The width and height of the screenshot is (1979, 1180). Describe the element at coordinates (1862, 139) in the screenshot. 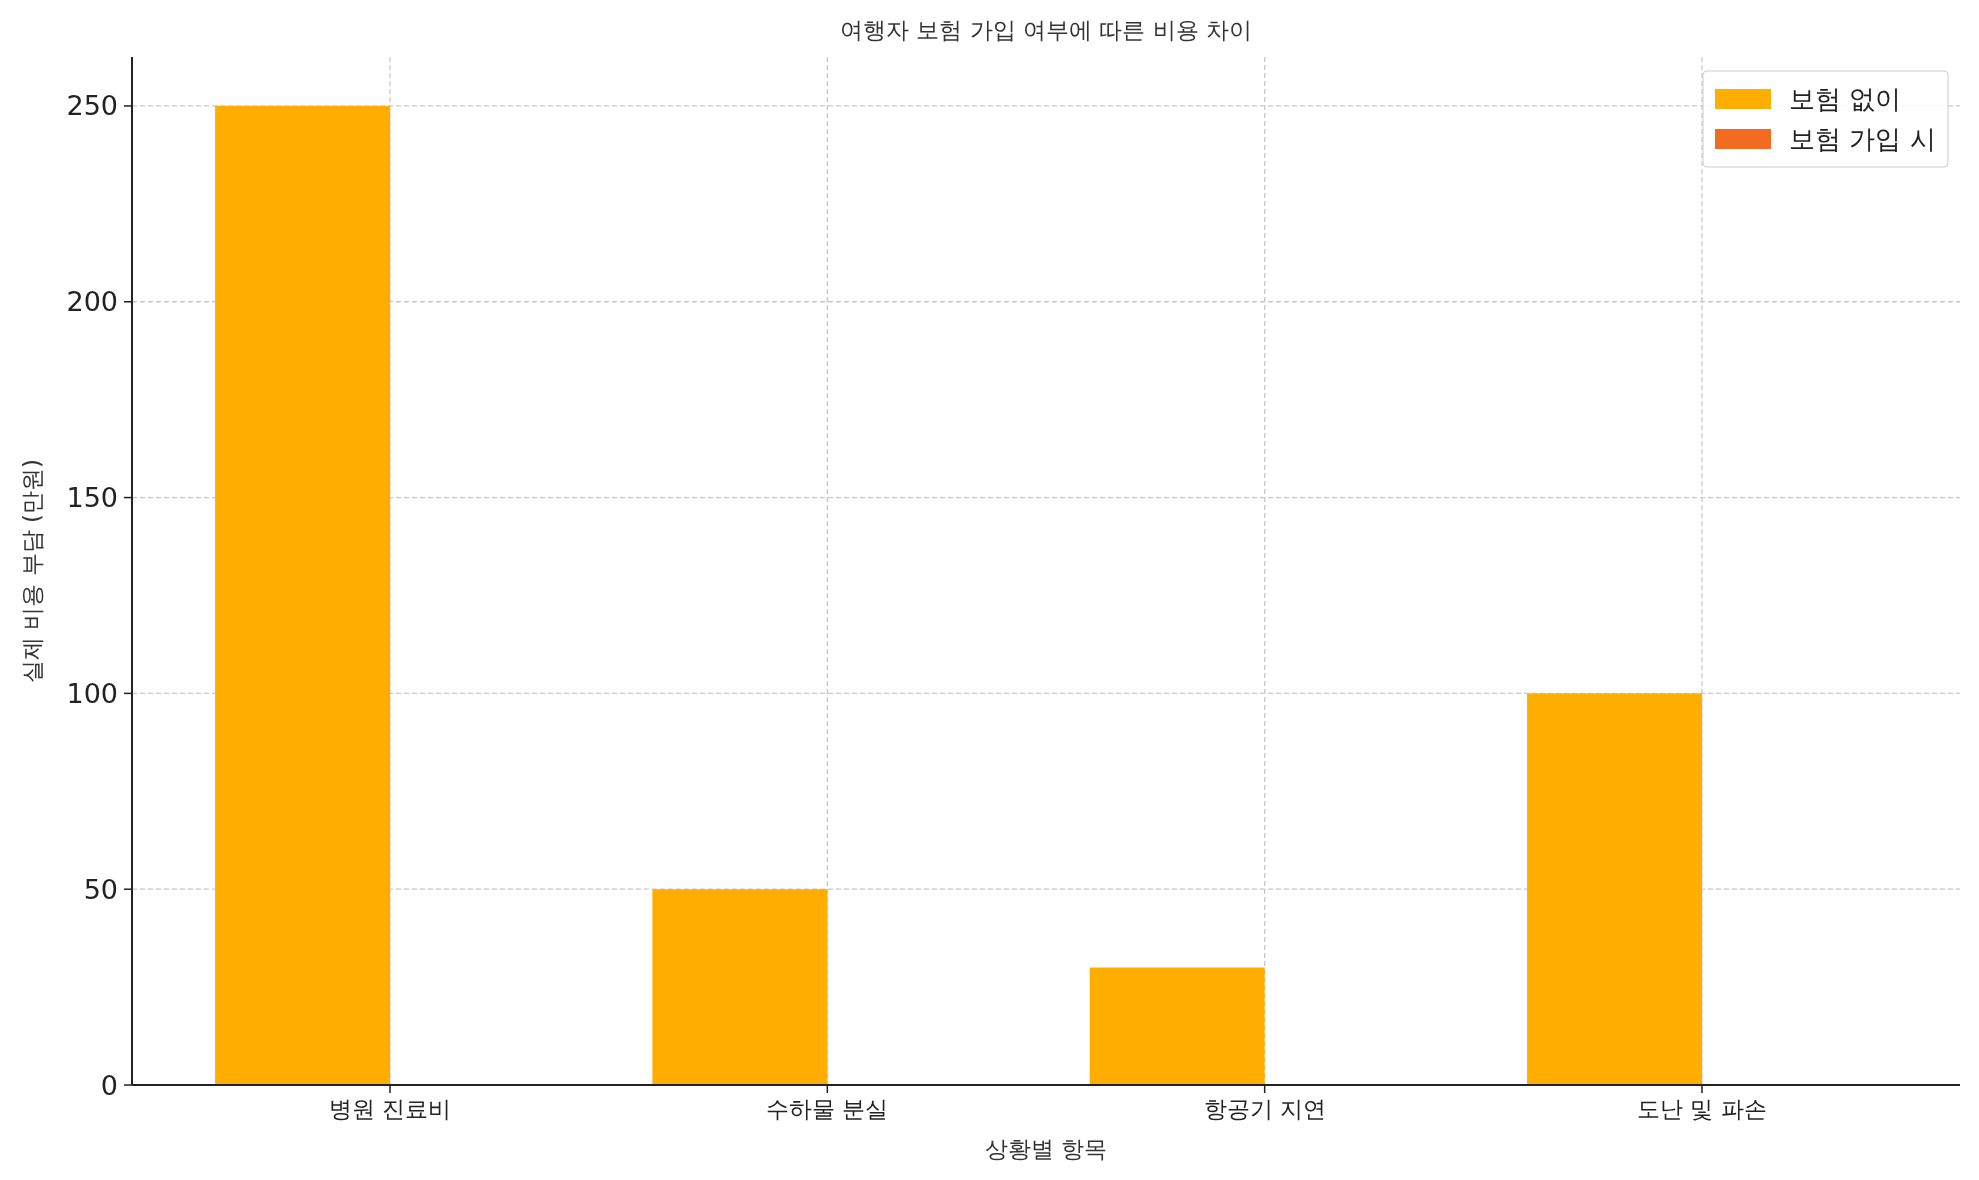

I see `legend-label: 보험 가입 시` at that location.